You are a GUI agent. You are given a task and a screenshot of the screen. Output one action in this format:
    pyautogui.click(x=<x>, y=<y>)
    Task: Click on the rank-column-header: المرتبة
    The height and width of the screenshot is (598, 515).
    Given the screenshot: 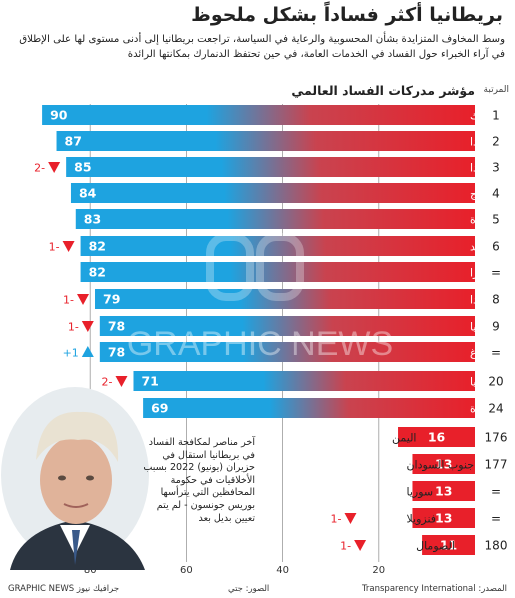 What is the action you would take?
    pyautogui.click(x=496, y=90)
    